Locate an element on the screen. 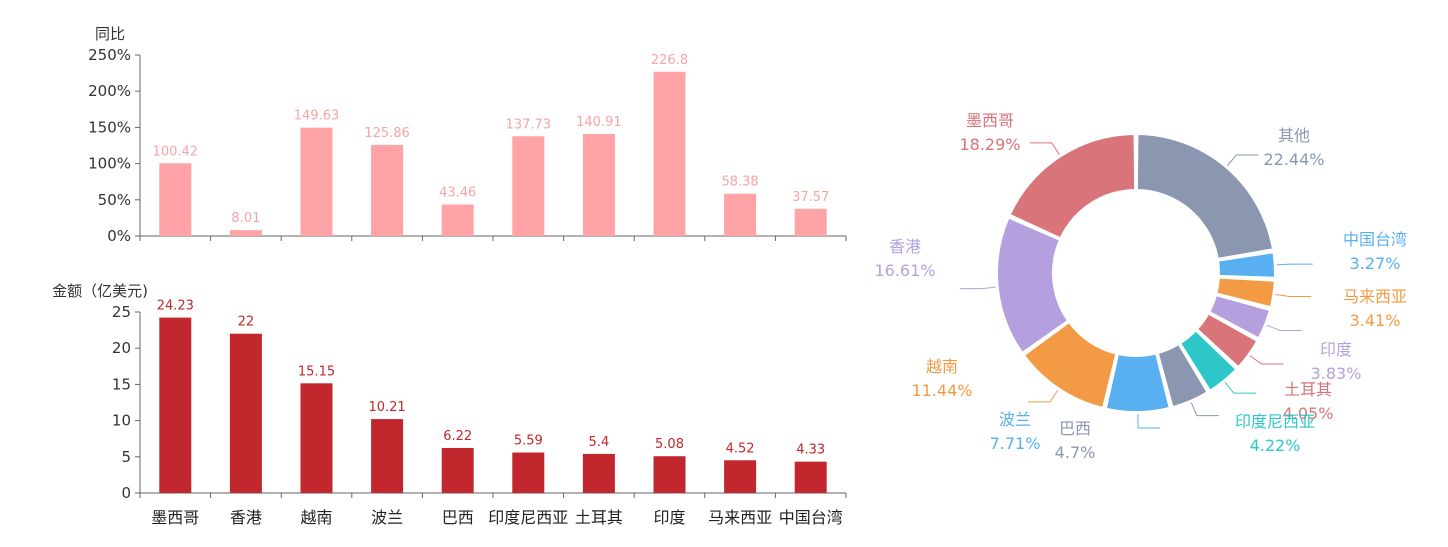 The image size is (1448, 547). amt-y-tick-label: 25 is located at coordinates (121, 312).